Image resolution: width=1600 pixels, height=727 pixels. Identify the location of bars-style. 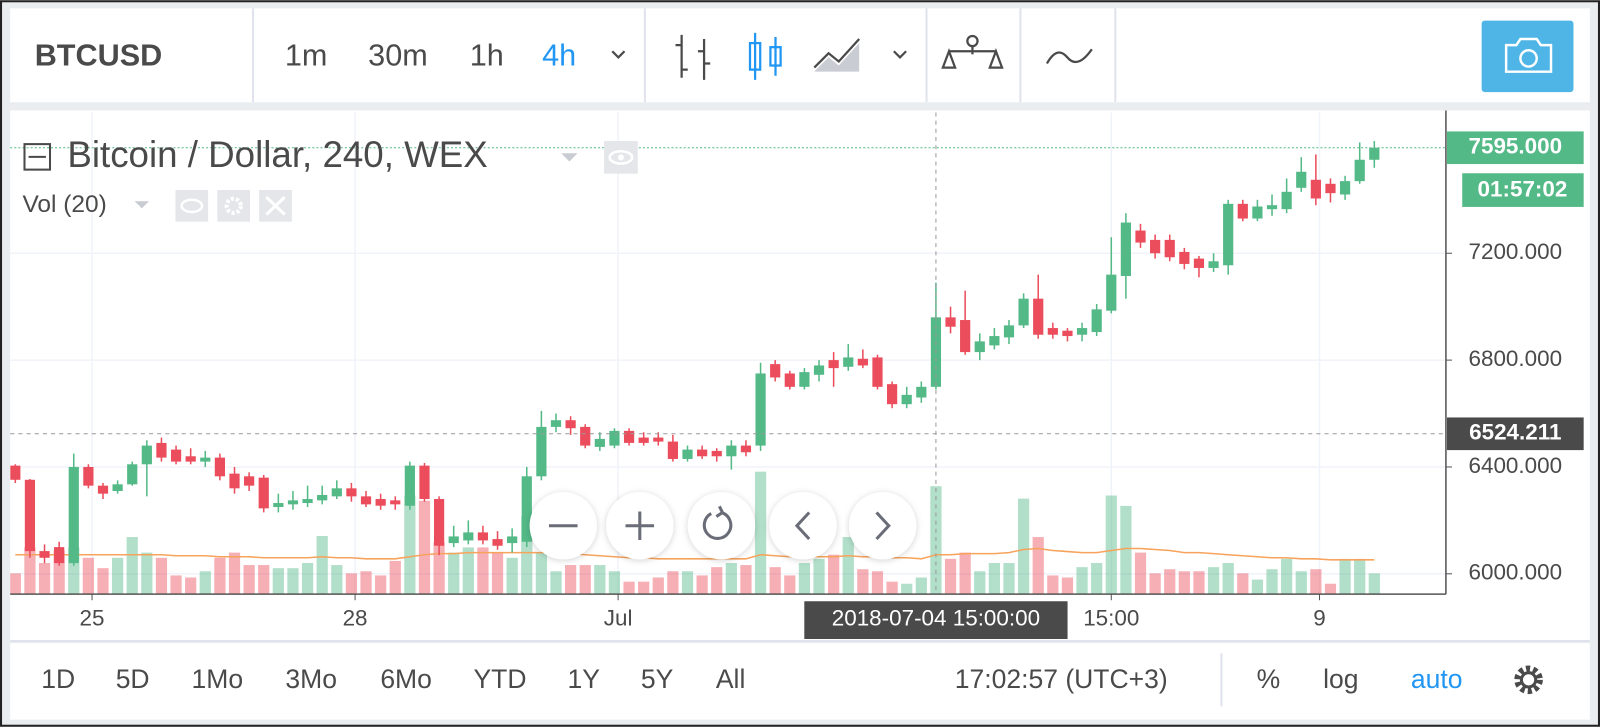
(693, 57).